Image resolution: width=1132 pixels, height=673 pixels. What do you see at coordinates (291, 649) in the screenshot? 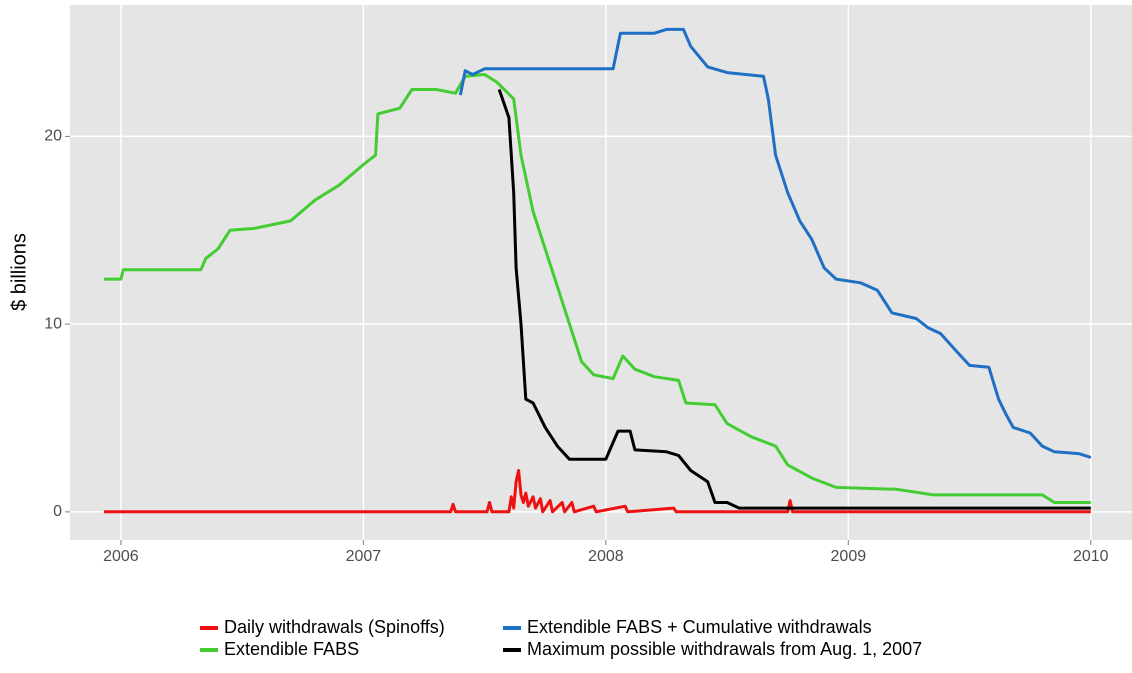
I see `legend-label: Extendible FABS` at bounding box center [291, 649].